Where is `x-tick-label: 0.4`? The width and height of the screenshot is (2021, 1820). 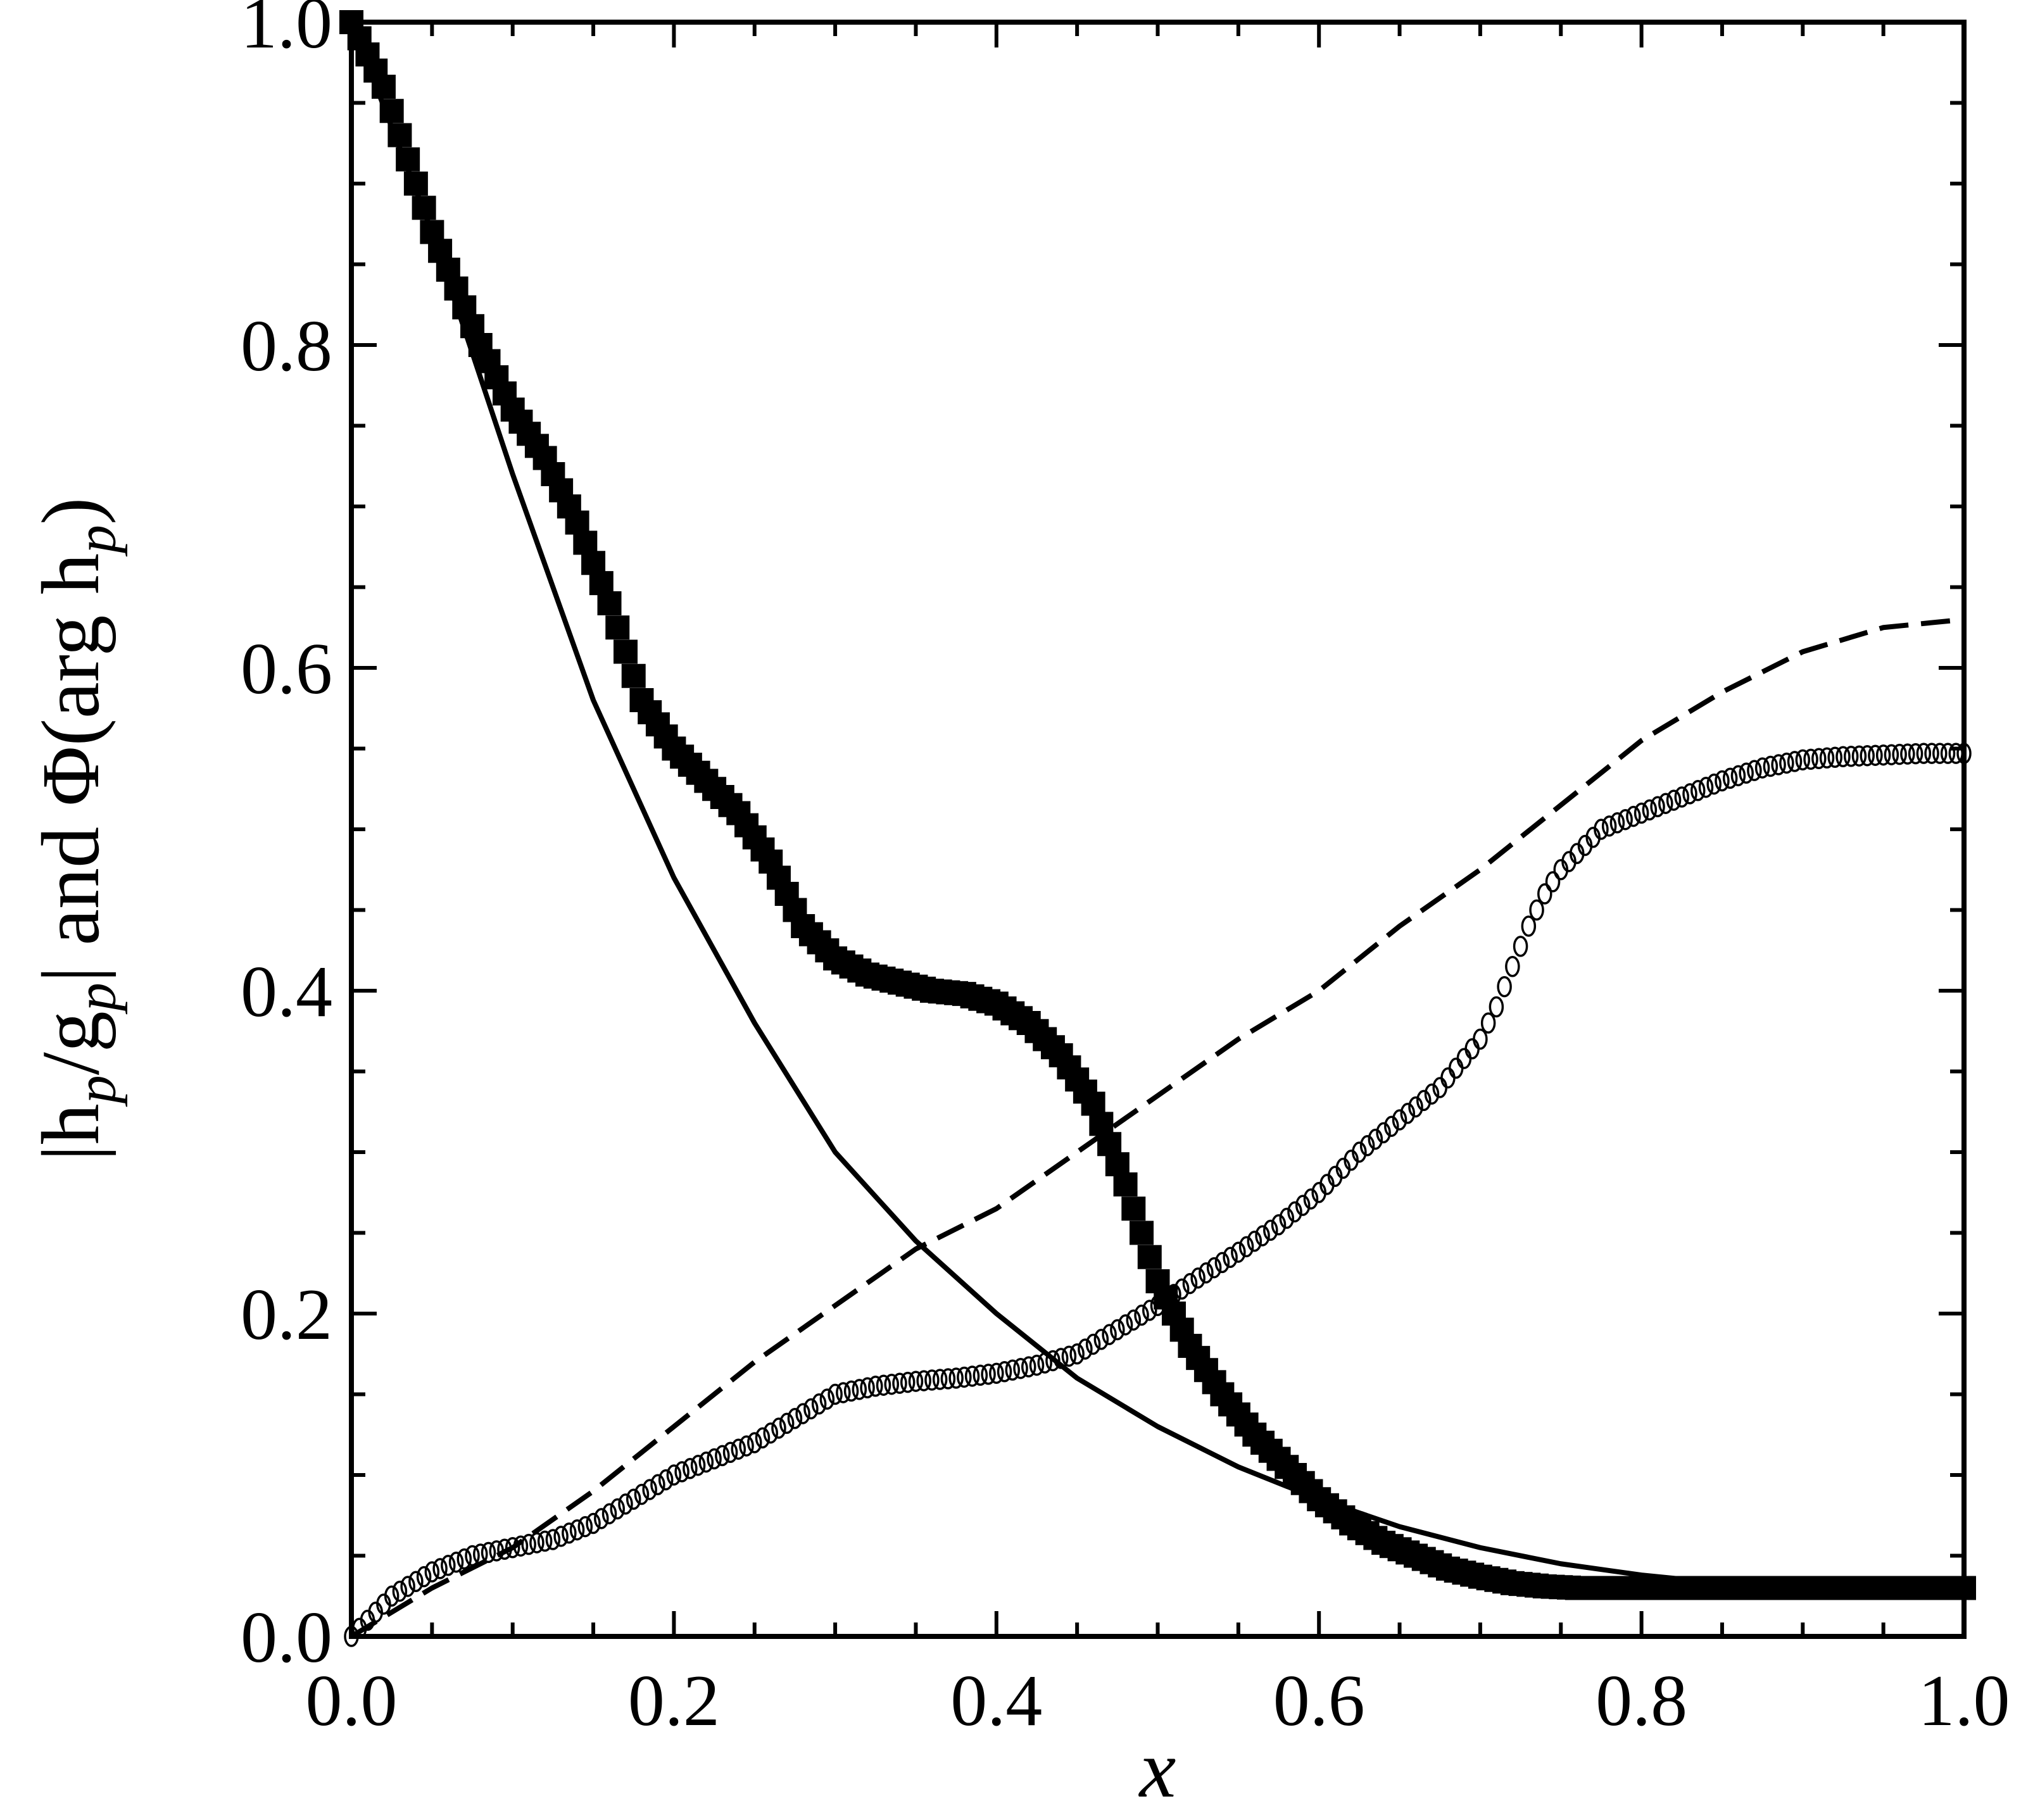 x-tick-label: 0.4 is located at coordinates (996, 1701).